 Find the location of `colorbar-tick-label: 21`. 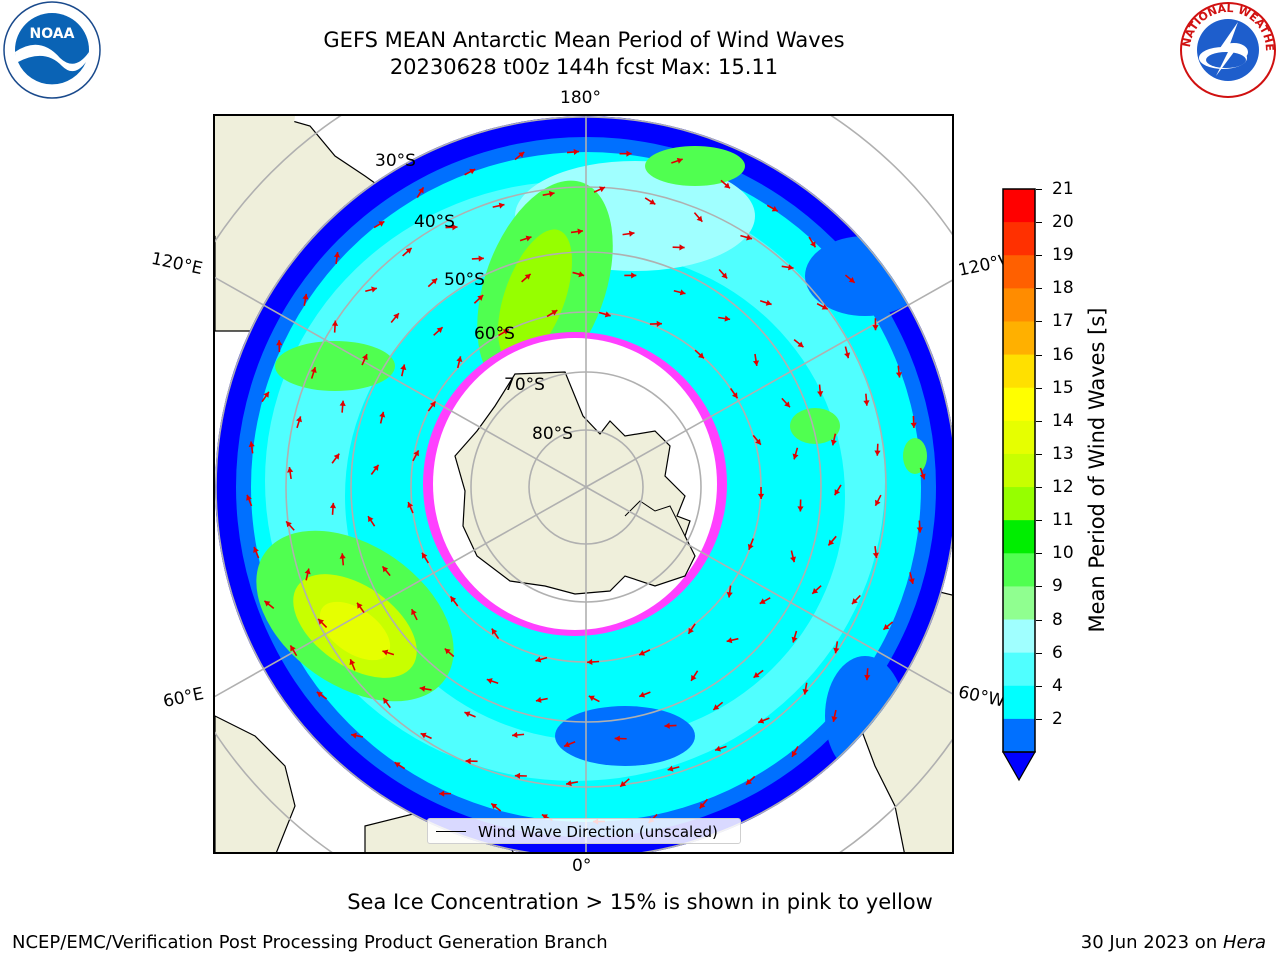

colorbar-tick-label: 21 is located at coordinates (1063, 189).